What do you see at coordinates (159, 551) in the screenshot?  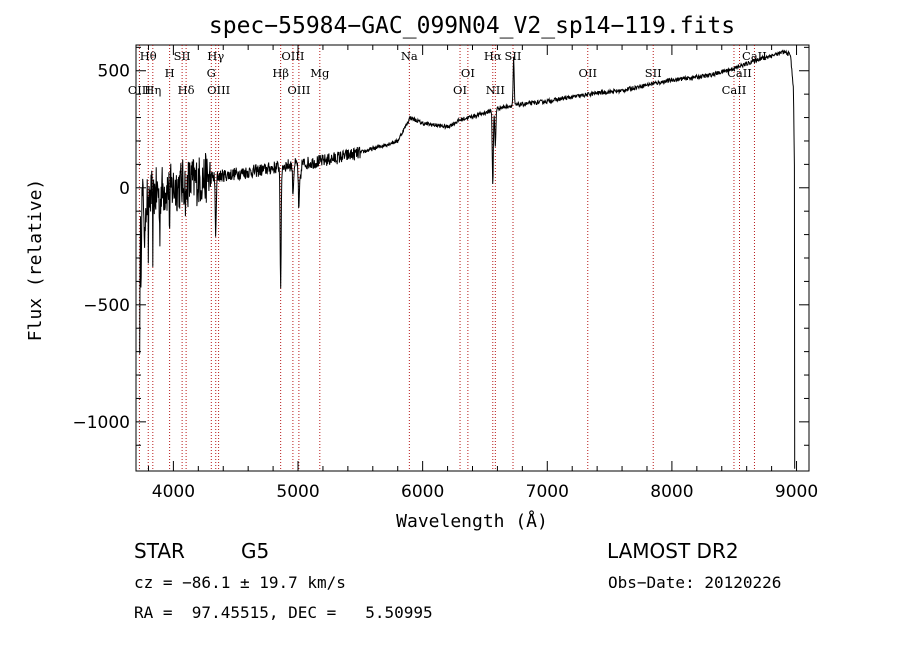 I see `object-class: STAR` at bounding box center [159, 551].